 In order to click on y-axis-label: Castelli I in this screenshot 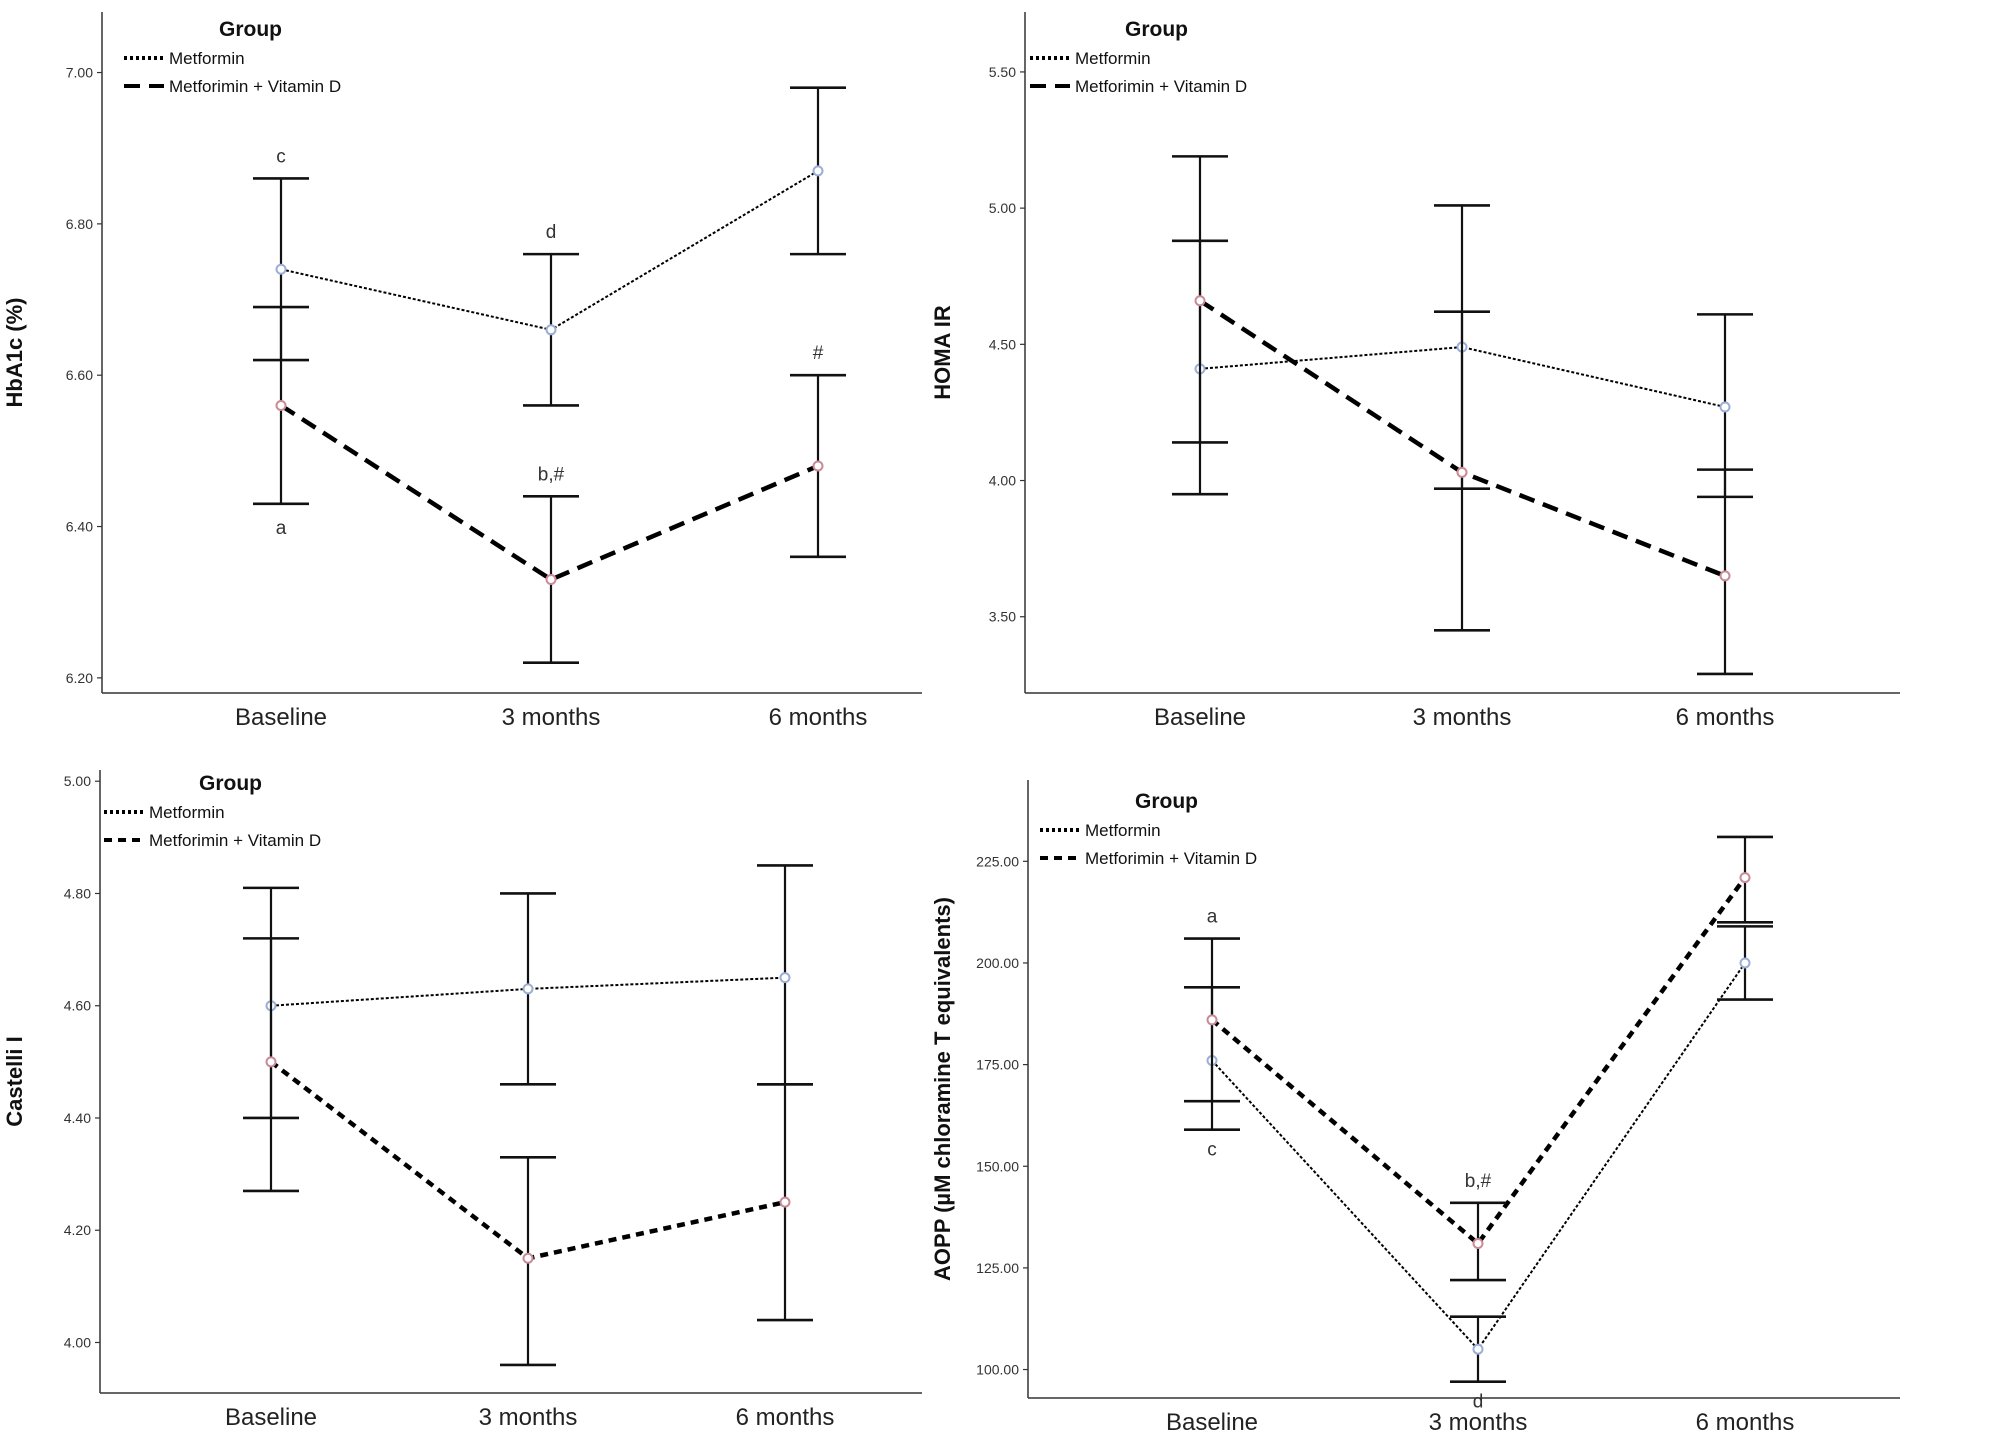, I will do `click(14, 1081)`.